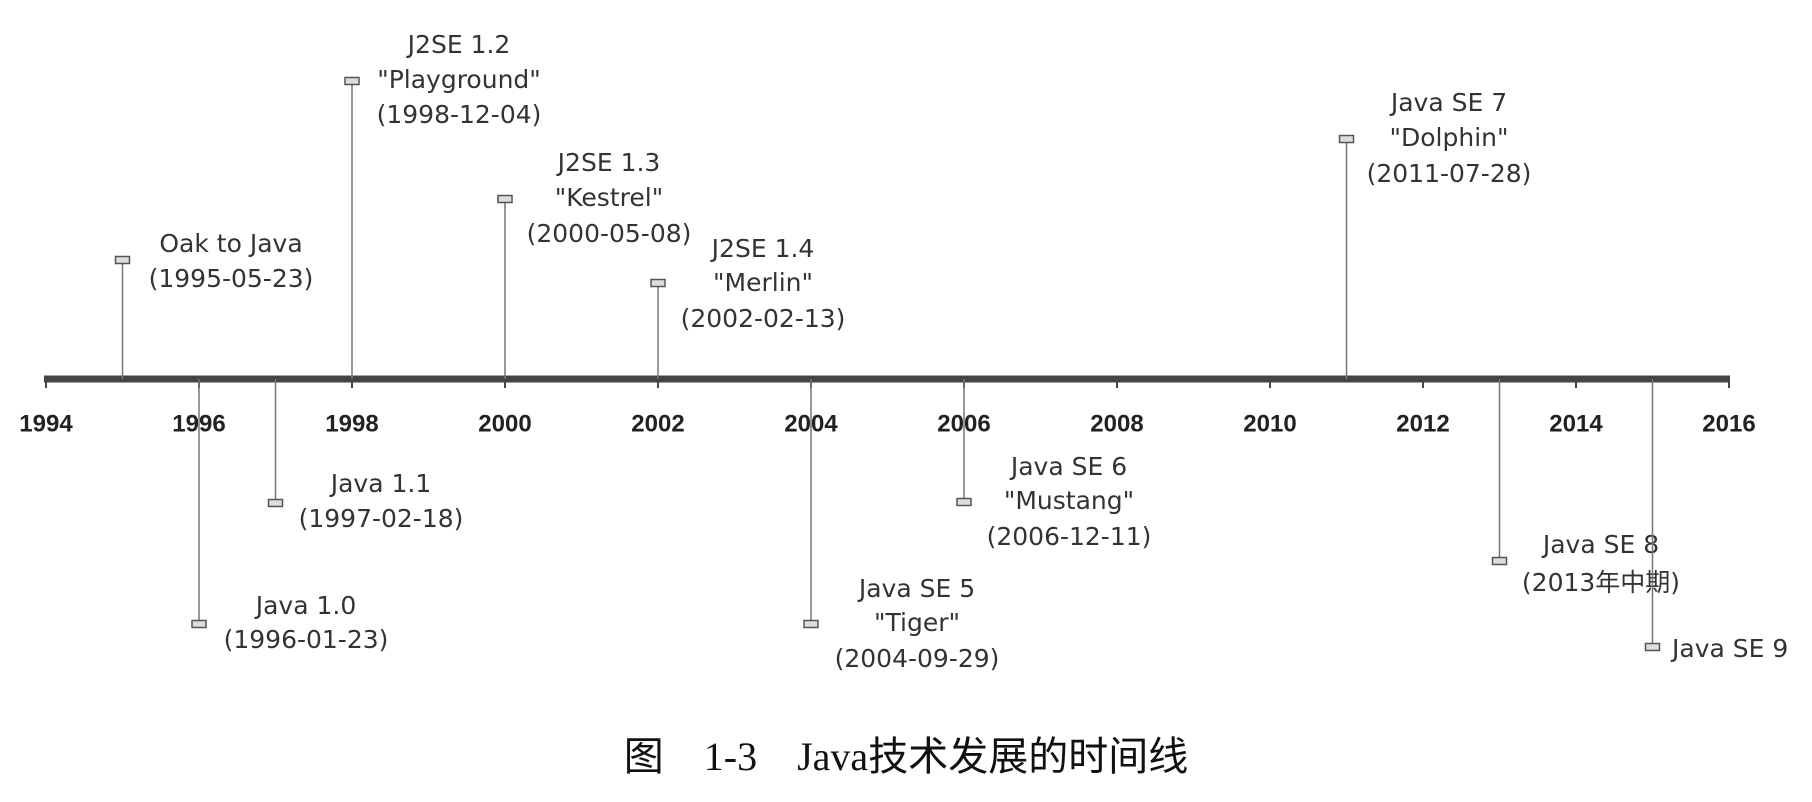 The height and width of the screenshot is (802, 1812). What do you see at coordinates (351, 423) in the screenshot?
I see `year-label: 1998` at bounding box center [351, 423].